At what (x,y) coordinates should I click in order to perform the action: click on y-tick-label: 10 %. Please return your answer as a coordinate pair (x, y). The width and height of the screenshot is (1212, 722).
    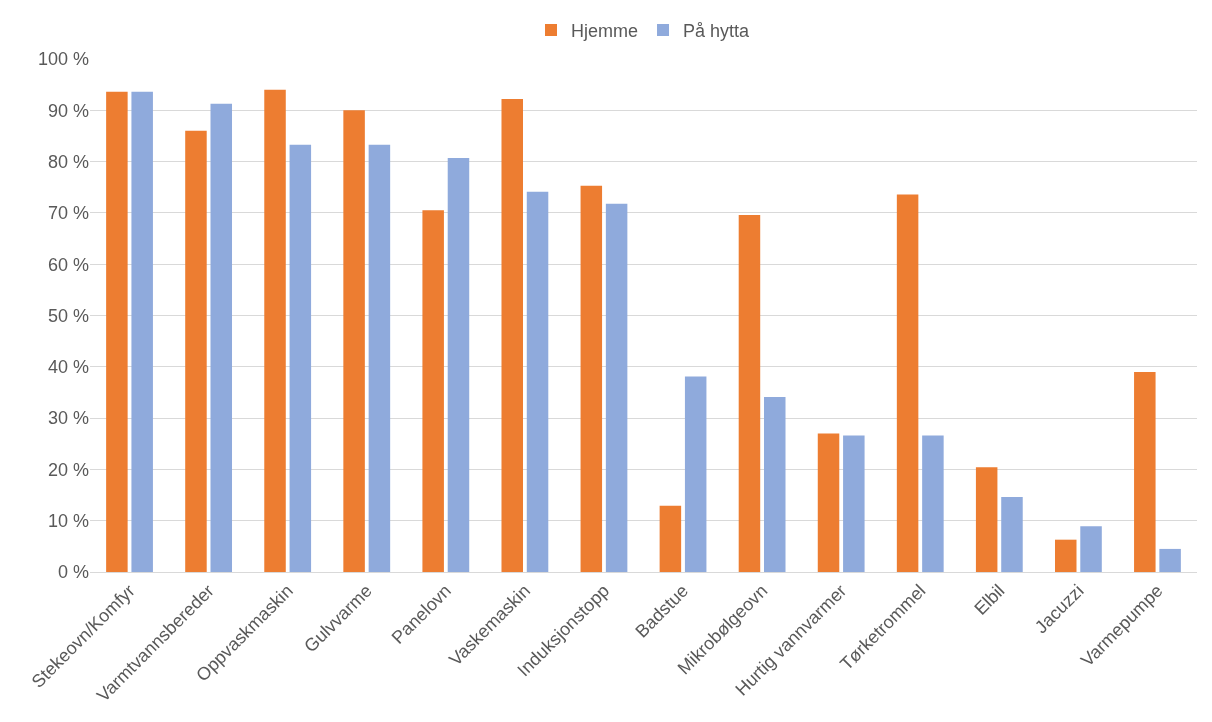
    Looking at the image, I should click on (68, 521).